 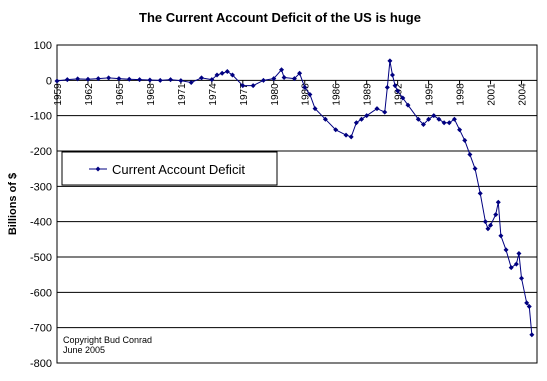 What do you see at coordinates (13, 204) in the screenshot?
I see `y-axis-label: Billions of $` at bounding box center [13, 204].